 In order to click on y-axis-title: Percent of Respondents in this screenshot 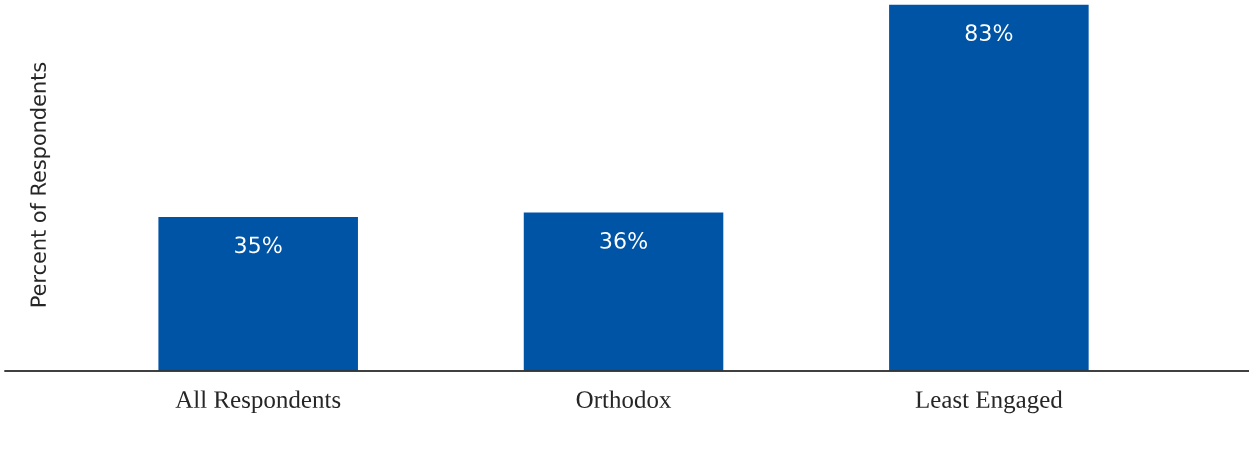, I will do `click(40, 184)`.